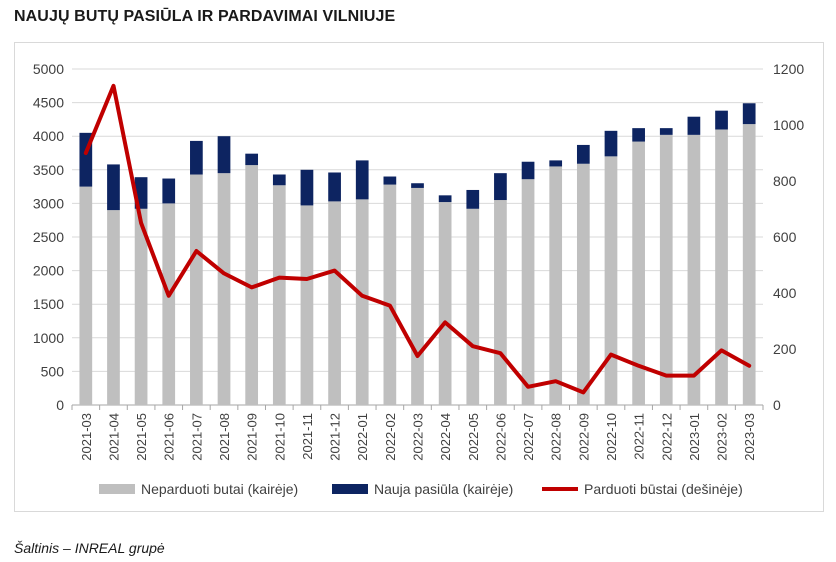 This screenshot has height=562, width=836. I want to click on x-tick-label: 2021-09, so click(252, 437).